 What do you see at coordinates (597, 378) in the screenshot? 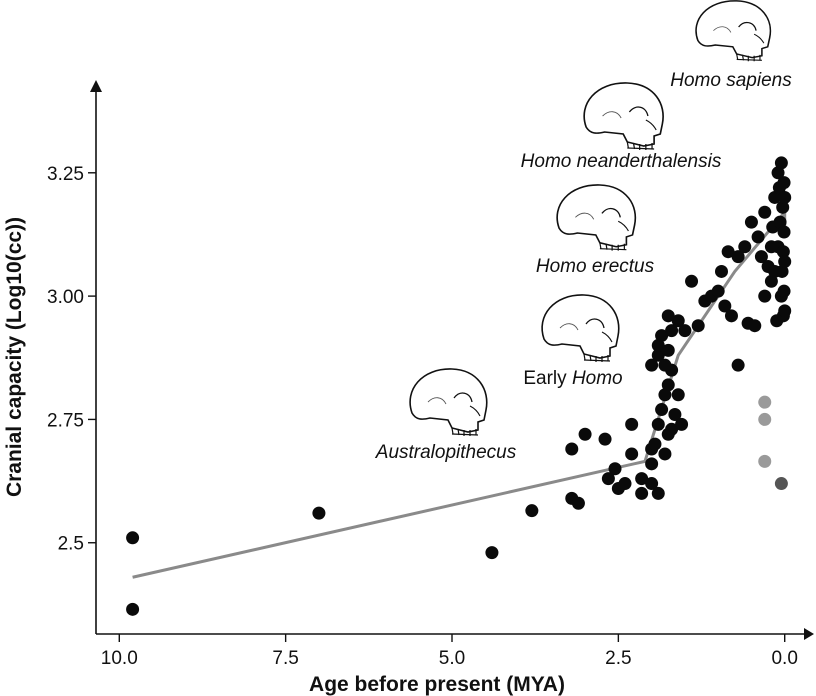
I see `annotation-early-homo-italic: Homo` at bounding box center [597, 378].